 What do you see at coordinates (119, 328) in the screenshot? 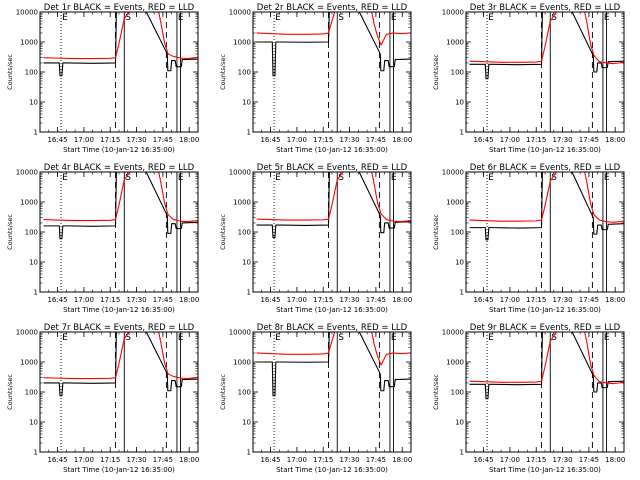
I see `panel-title: Det 7r BLACK = Events, RED = LLD` at bounding box center [119, 328].